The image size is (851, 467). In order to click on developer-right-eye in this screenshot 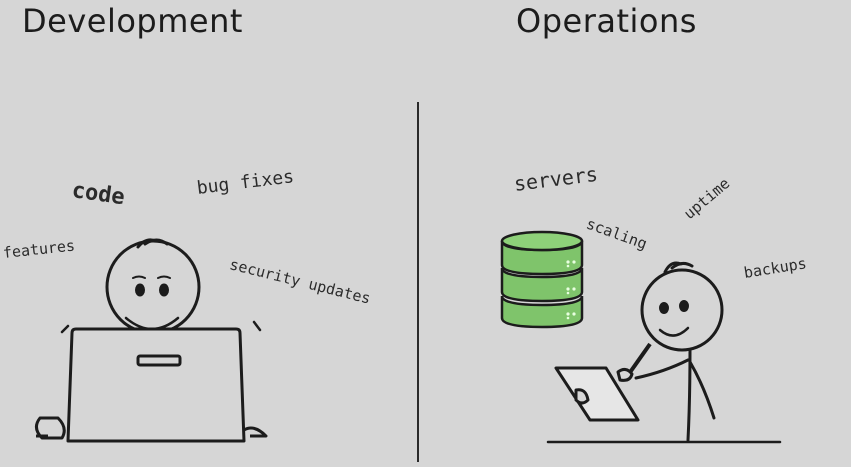, I will do `click(164, 290)`.